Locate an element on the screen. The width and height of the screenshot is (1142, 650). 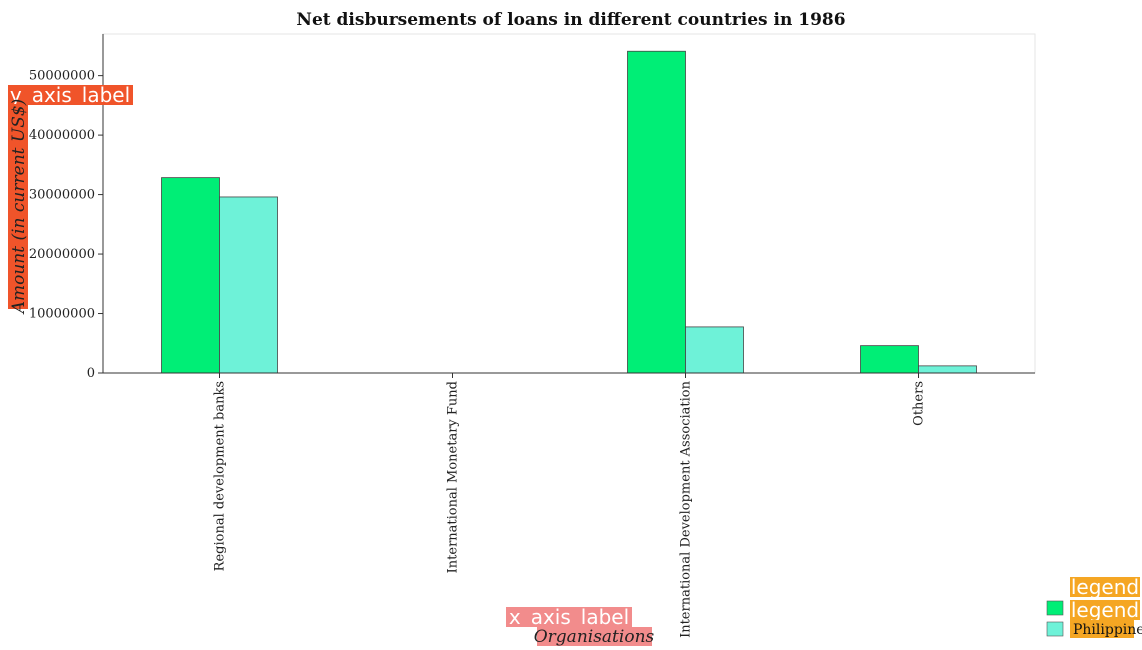
y-tick-label: 10000000 is located at coordinates (62, 314).